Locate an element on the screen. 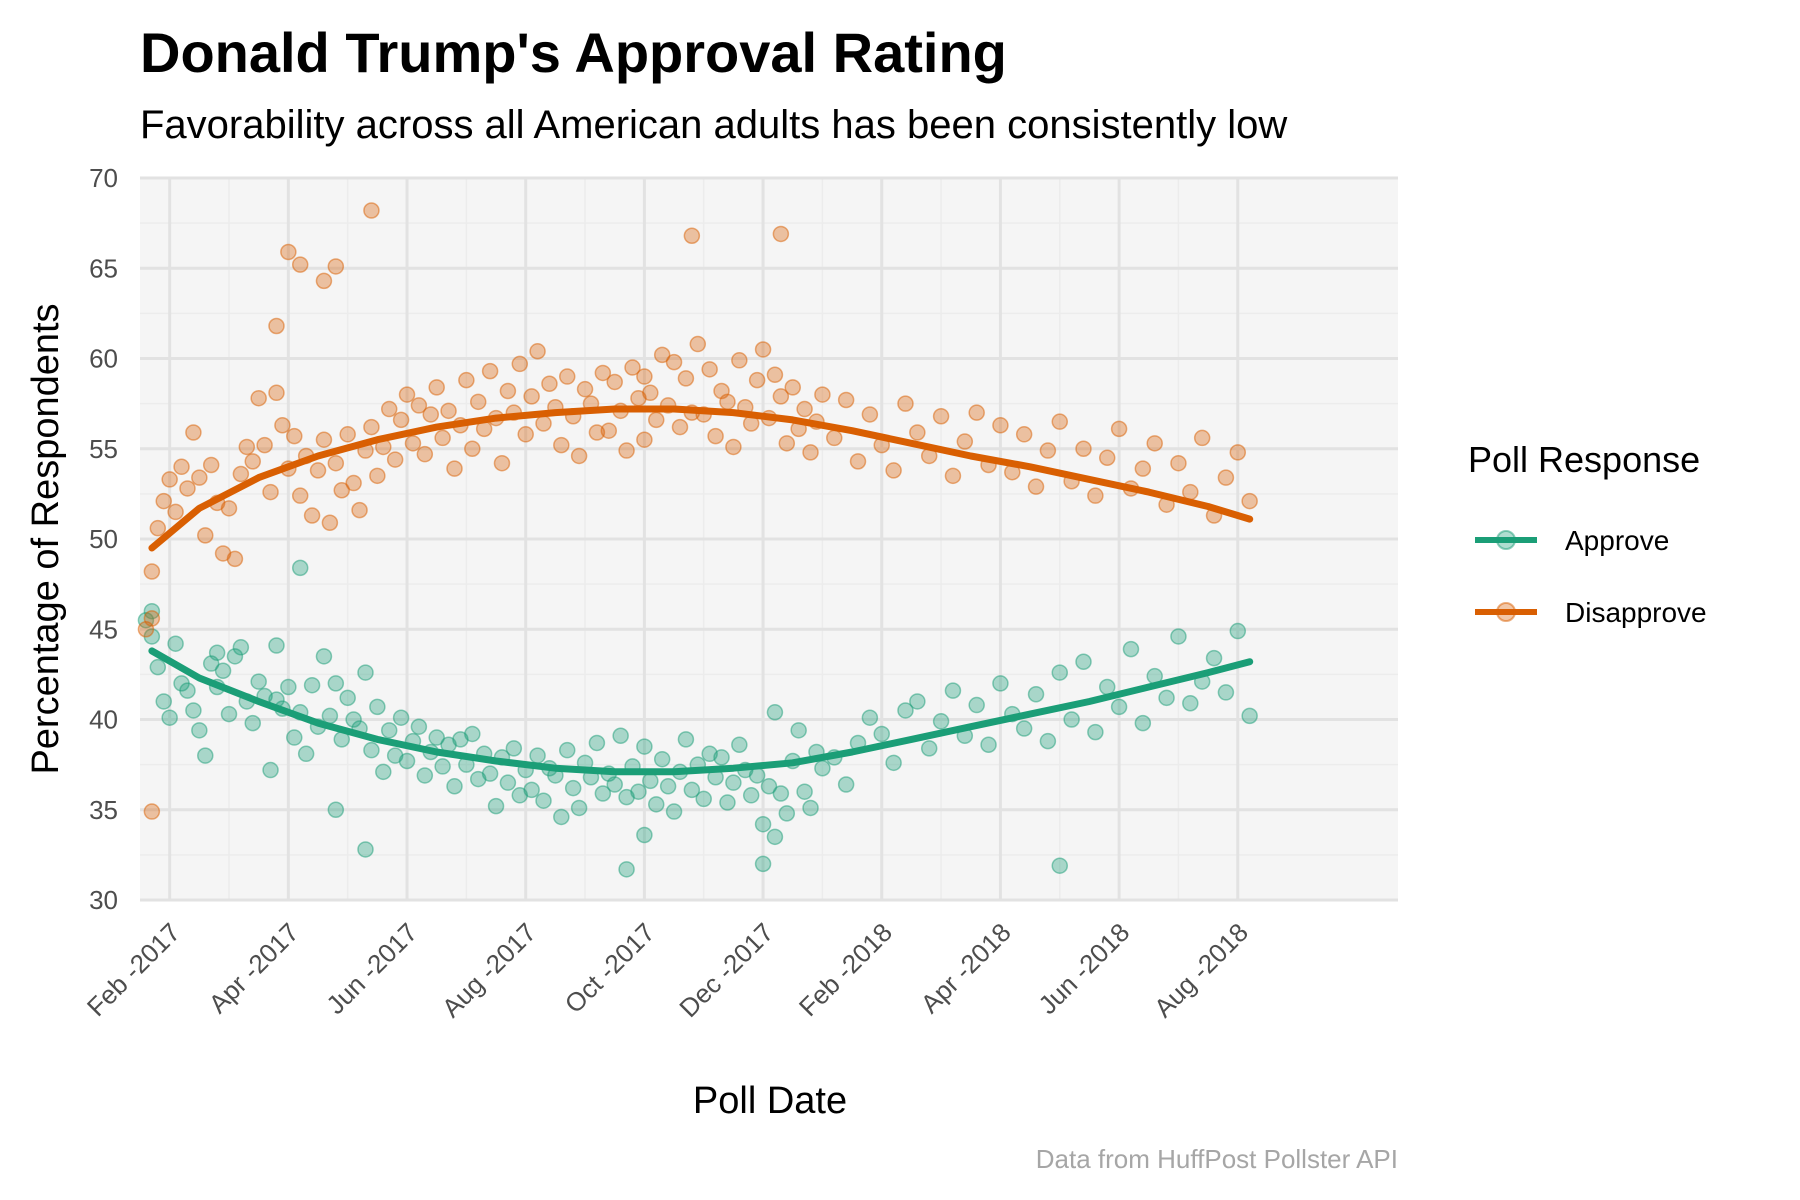 The height and width of the screenshot is (1200, 1800). y-axis-ticks: 30 35 40 45 50 55 60 65 70 is located at coordinates (103, 539).